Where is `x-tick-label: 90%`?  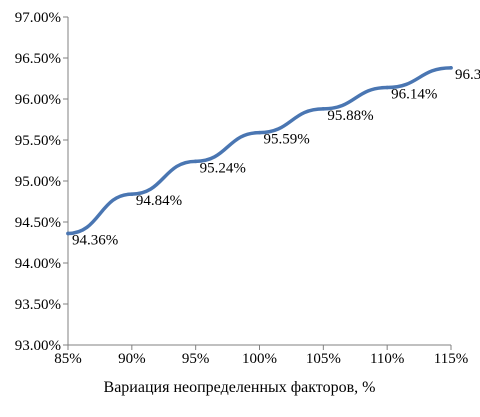 x-tick-label: 90% is located at coordinates (132, 359).